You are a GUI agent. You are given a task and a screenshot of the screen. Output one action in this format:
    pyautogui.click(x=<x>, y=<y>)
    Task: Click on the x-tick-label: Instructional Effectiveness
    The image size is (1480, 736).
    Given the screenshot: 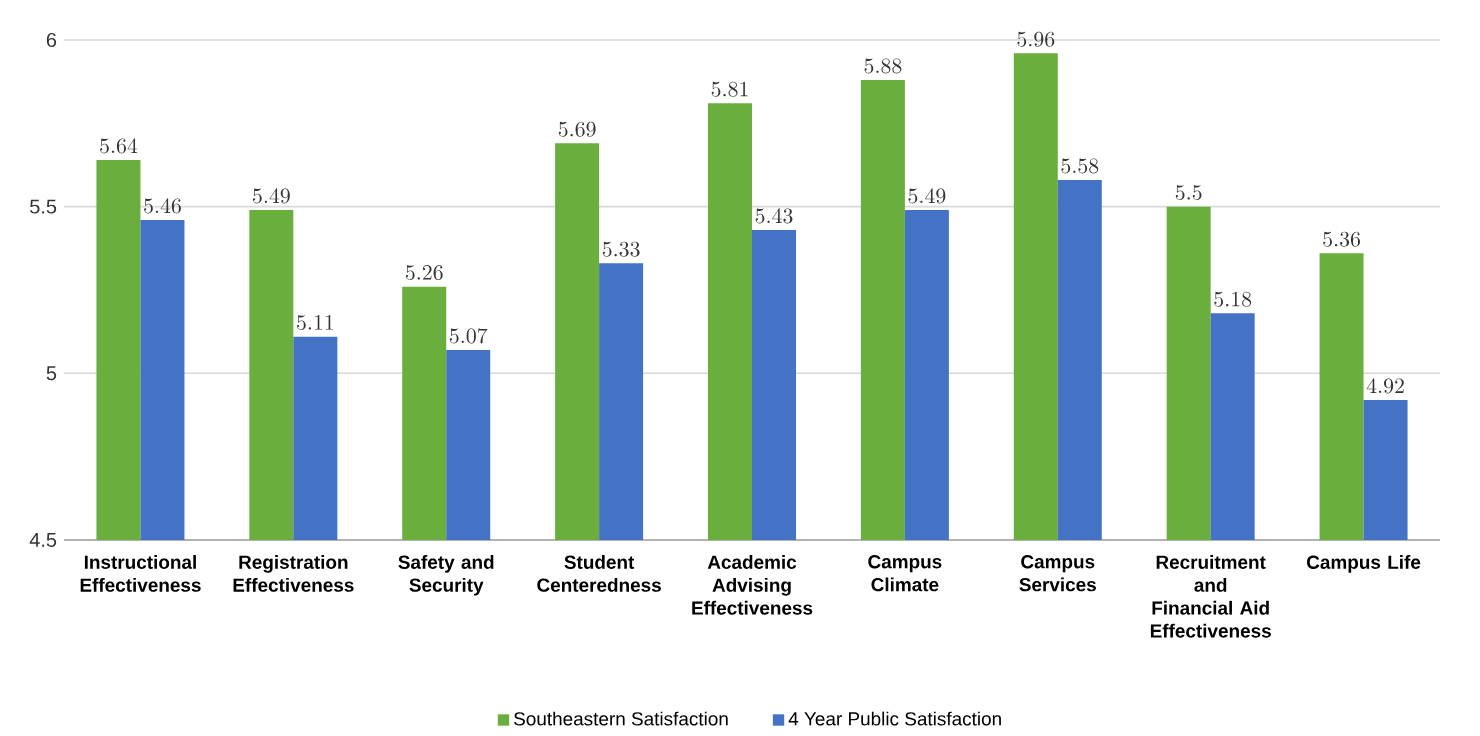 What is the action you would take?
    pyautogui.click(x=140, y=573)
    